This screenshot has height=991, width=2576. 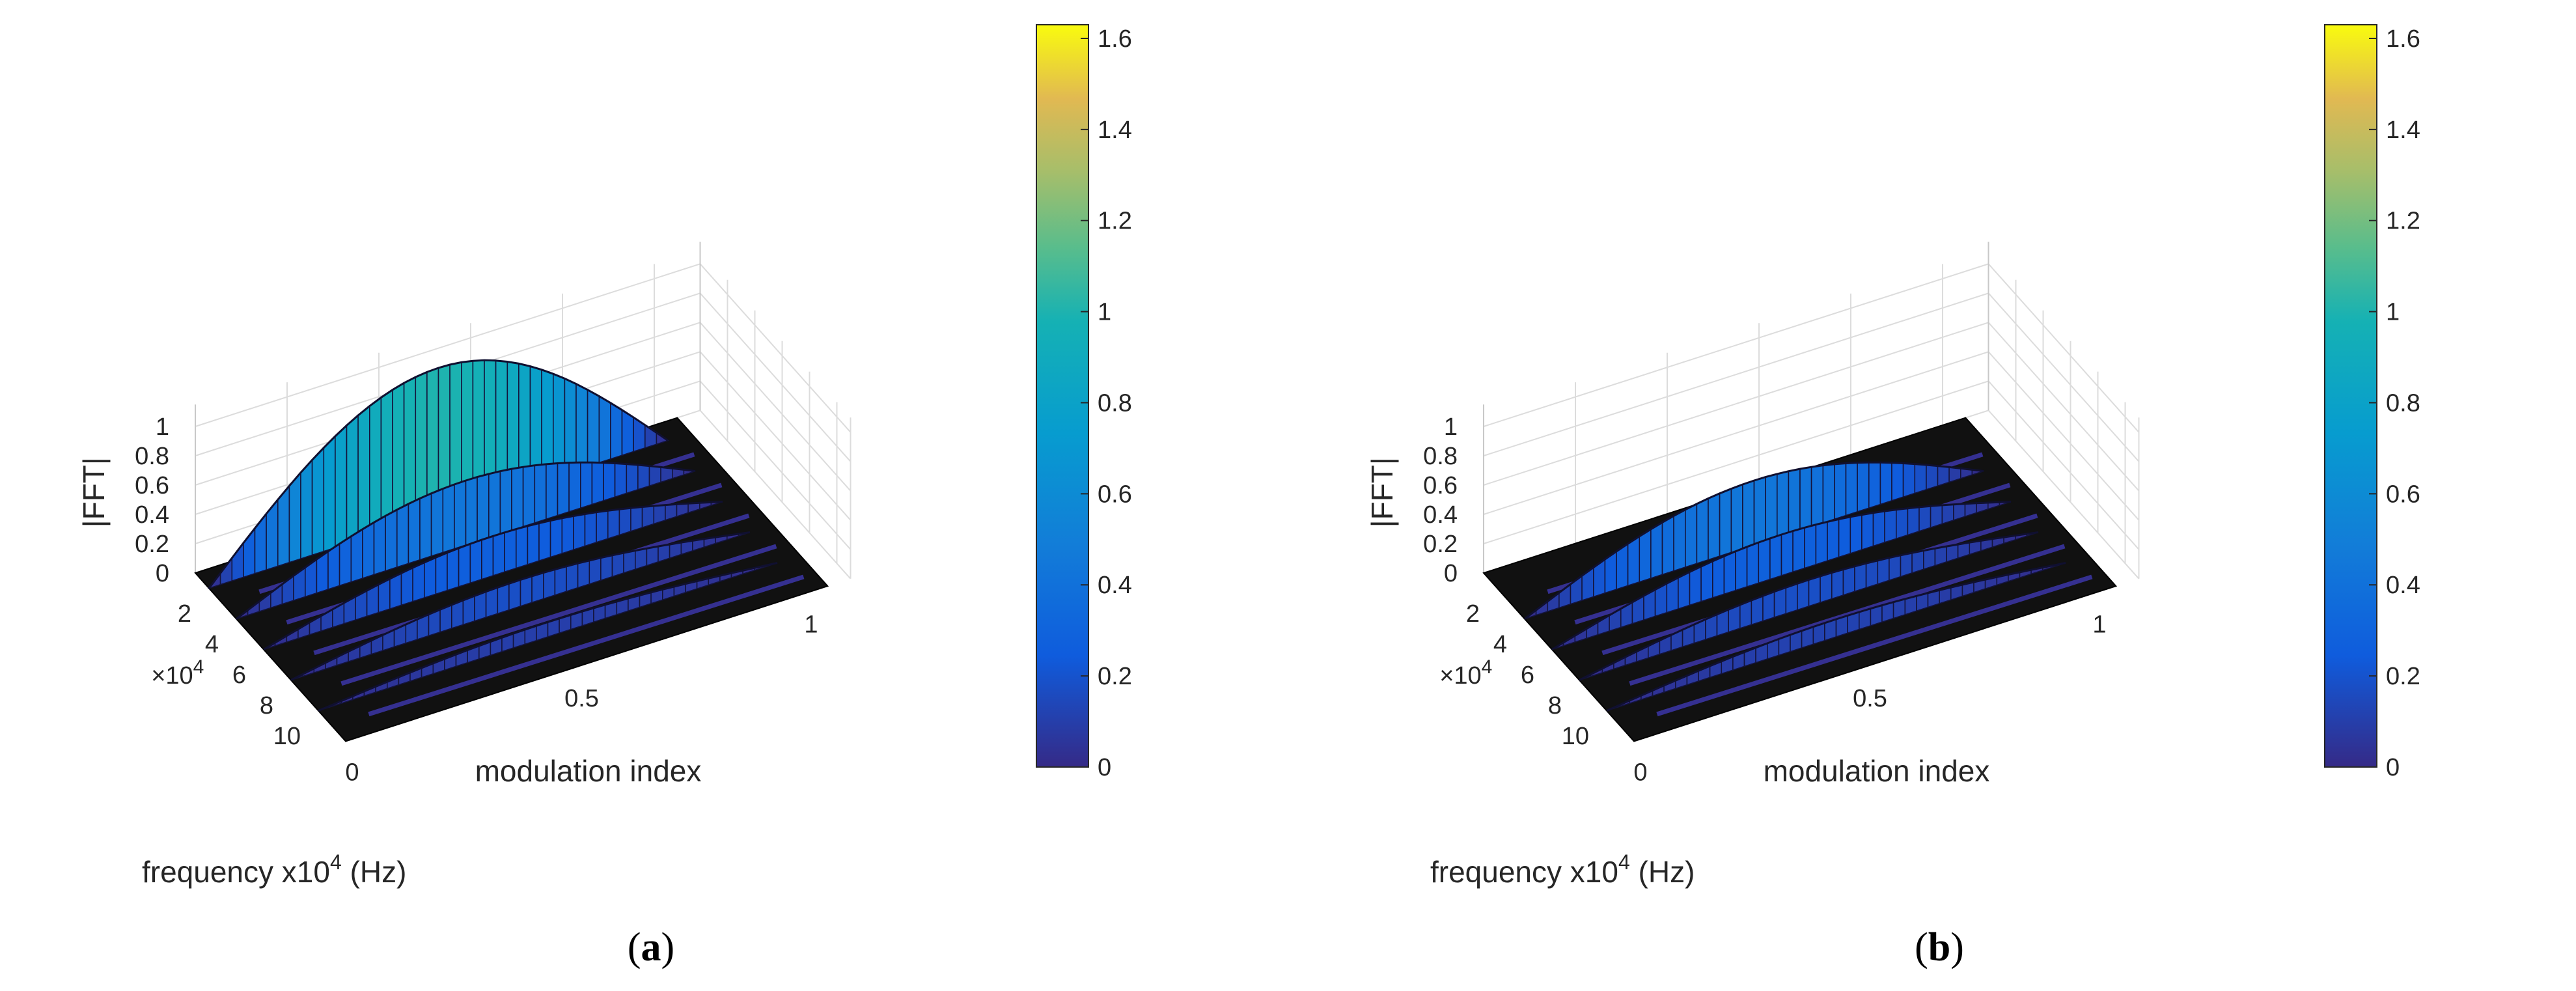 What do you see at coordinates (1939, 947) in the screenshot?
I see `panel-caption-b: (b)` at bounding box center [1939, 947].